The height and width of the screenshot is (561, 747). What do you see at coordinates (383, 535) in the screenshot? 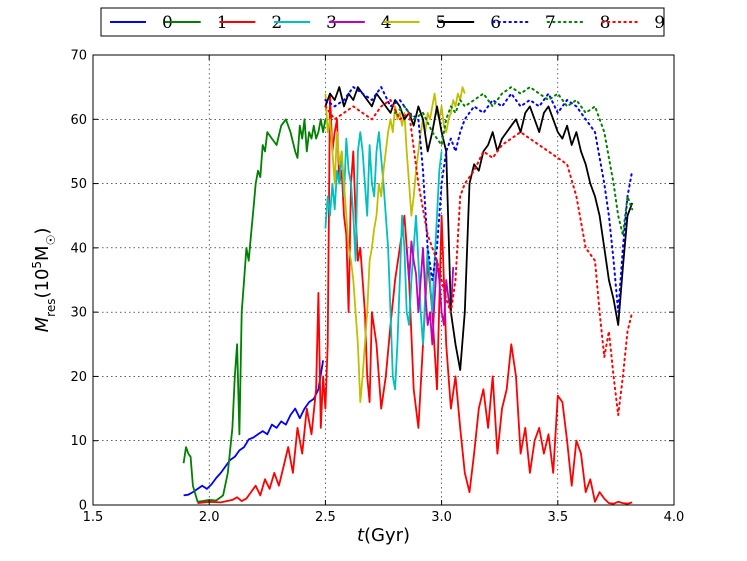
I see `x-axis-label: t(Gyr)` at bounding box center [383, 535].